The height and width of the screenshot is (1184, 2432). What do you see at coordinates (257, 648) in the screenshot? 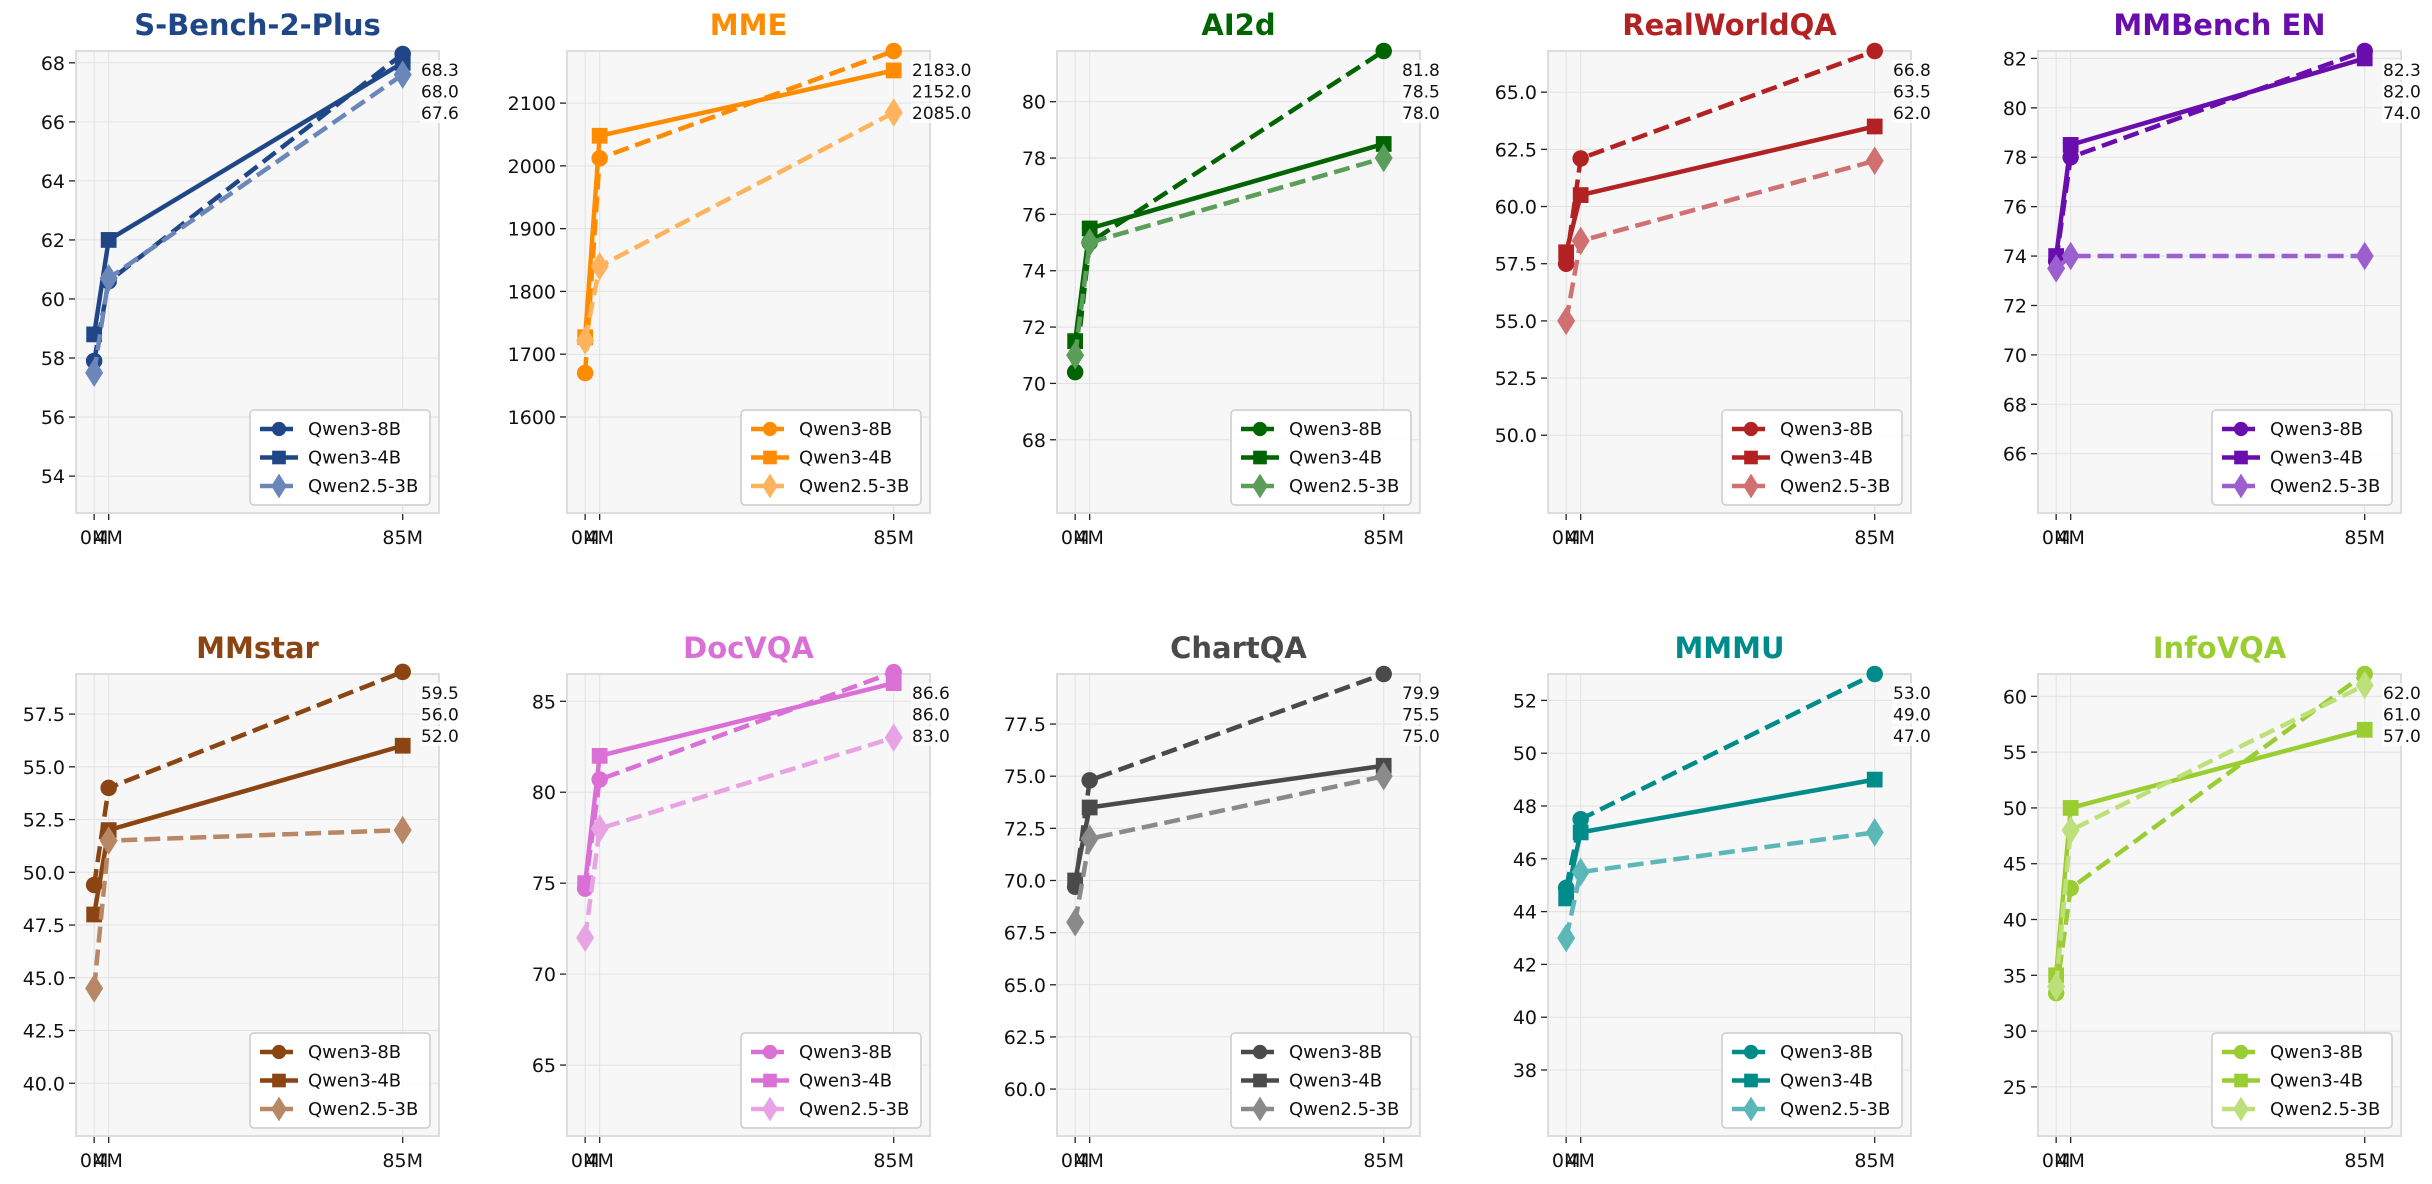
I see `chart-title: MMstar` at bounding box center [257, 648].